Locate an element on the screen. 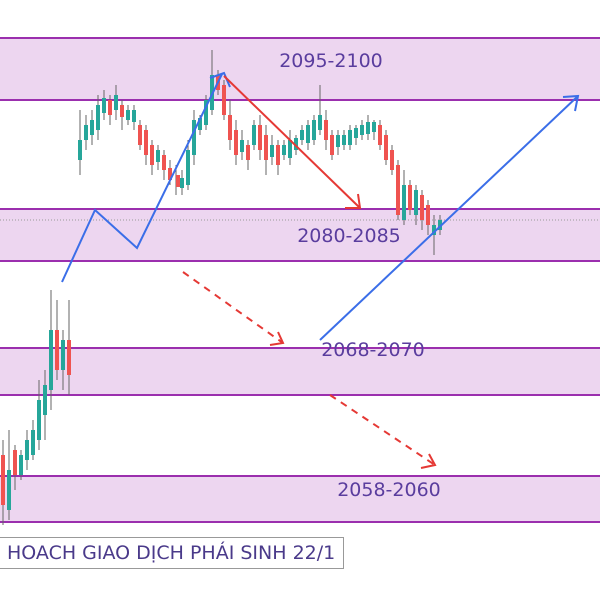 This screenshot has width=600, height=600. zone-label: 2058-2060 is located at coordinates (389, 490).